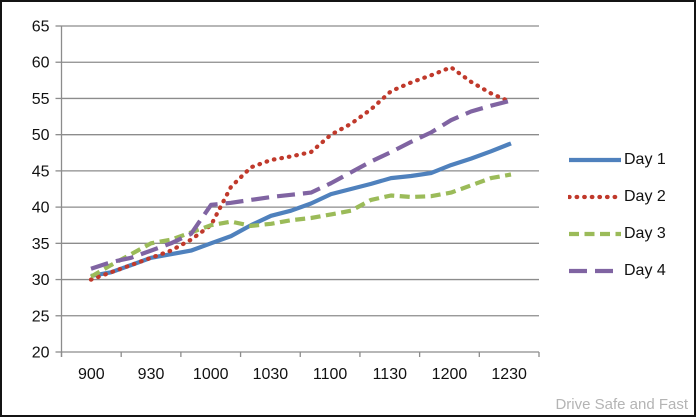  I want to click on x-axis-label-1100: 1100, so click(330, 374).